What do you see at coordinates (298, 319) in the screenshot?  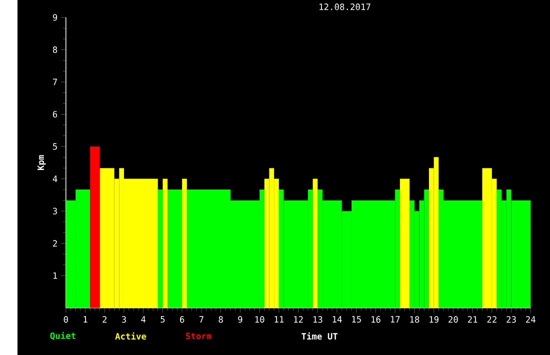 I see `x-tick-label: 12` at bounding box center [298, 319].